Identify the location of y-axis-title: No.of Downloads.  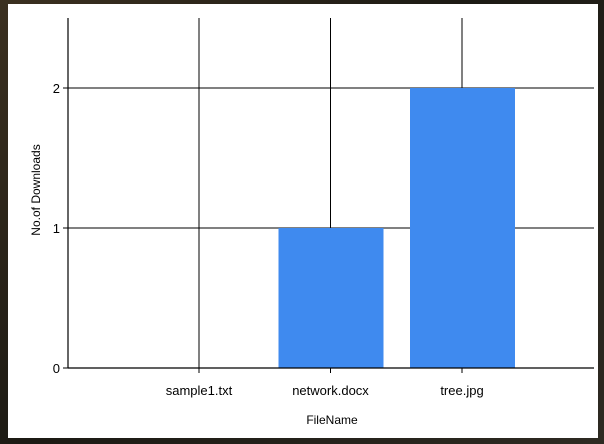
(36, 189).